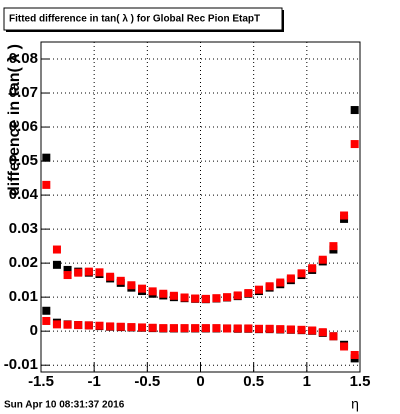  I want to click on x-tick-label: 1.5, so click(360, 381).